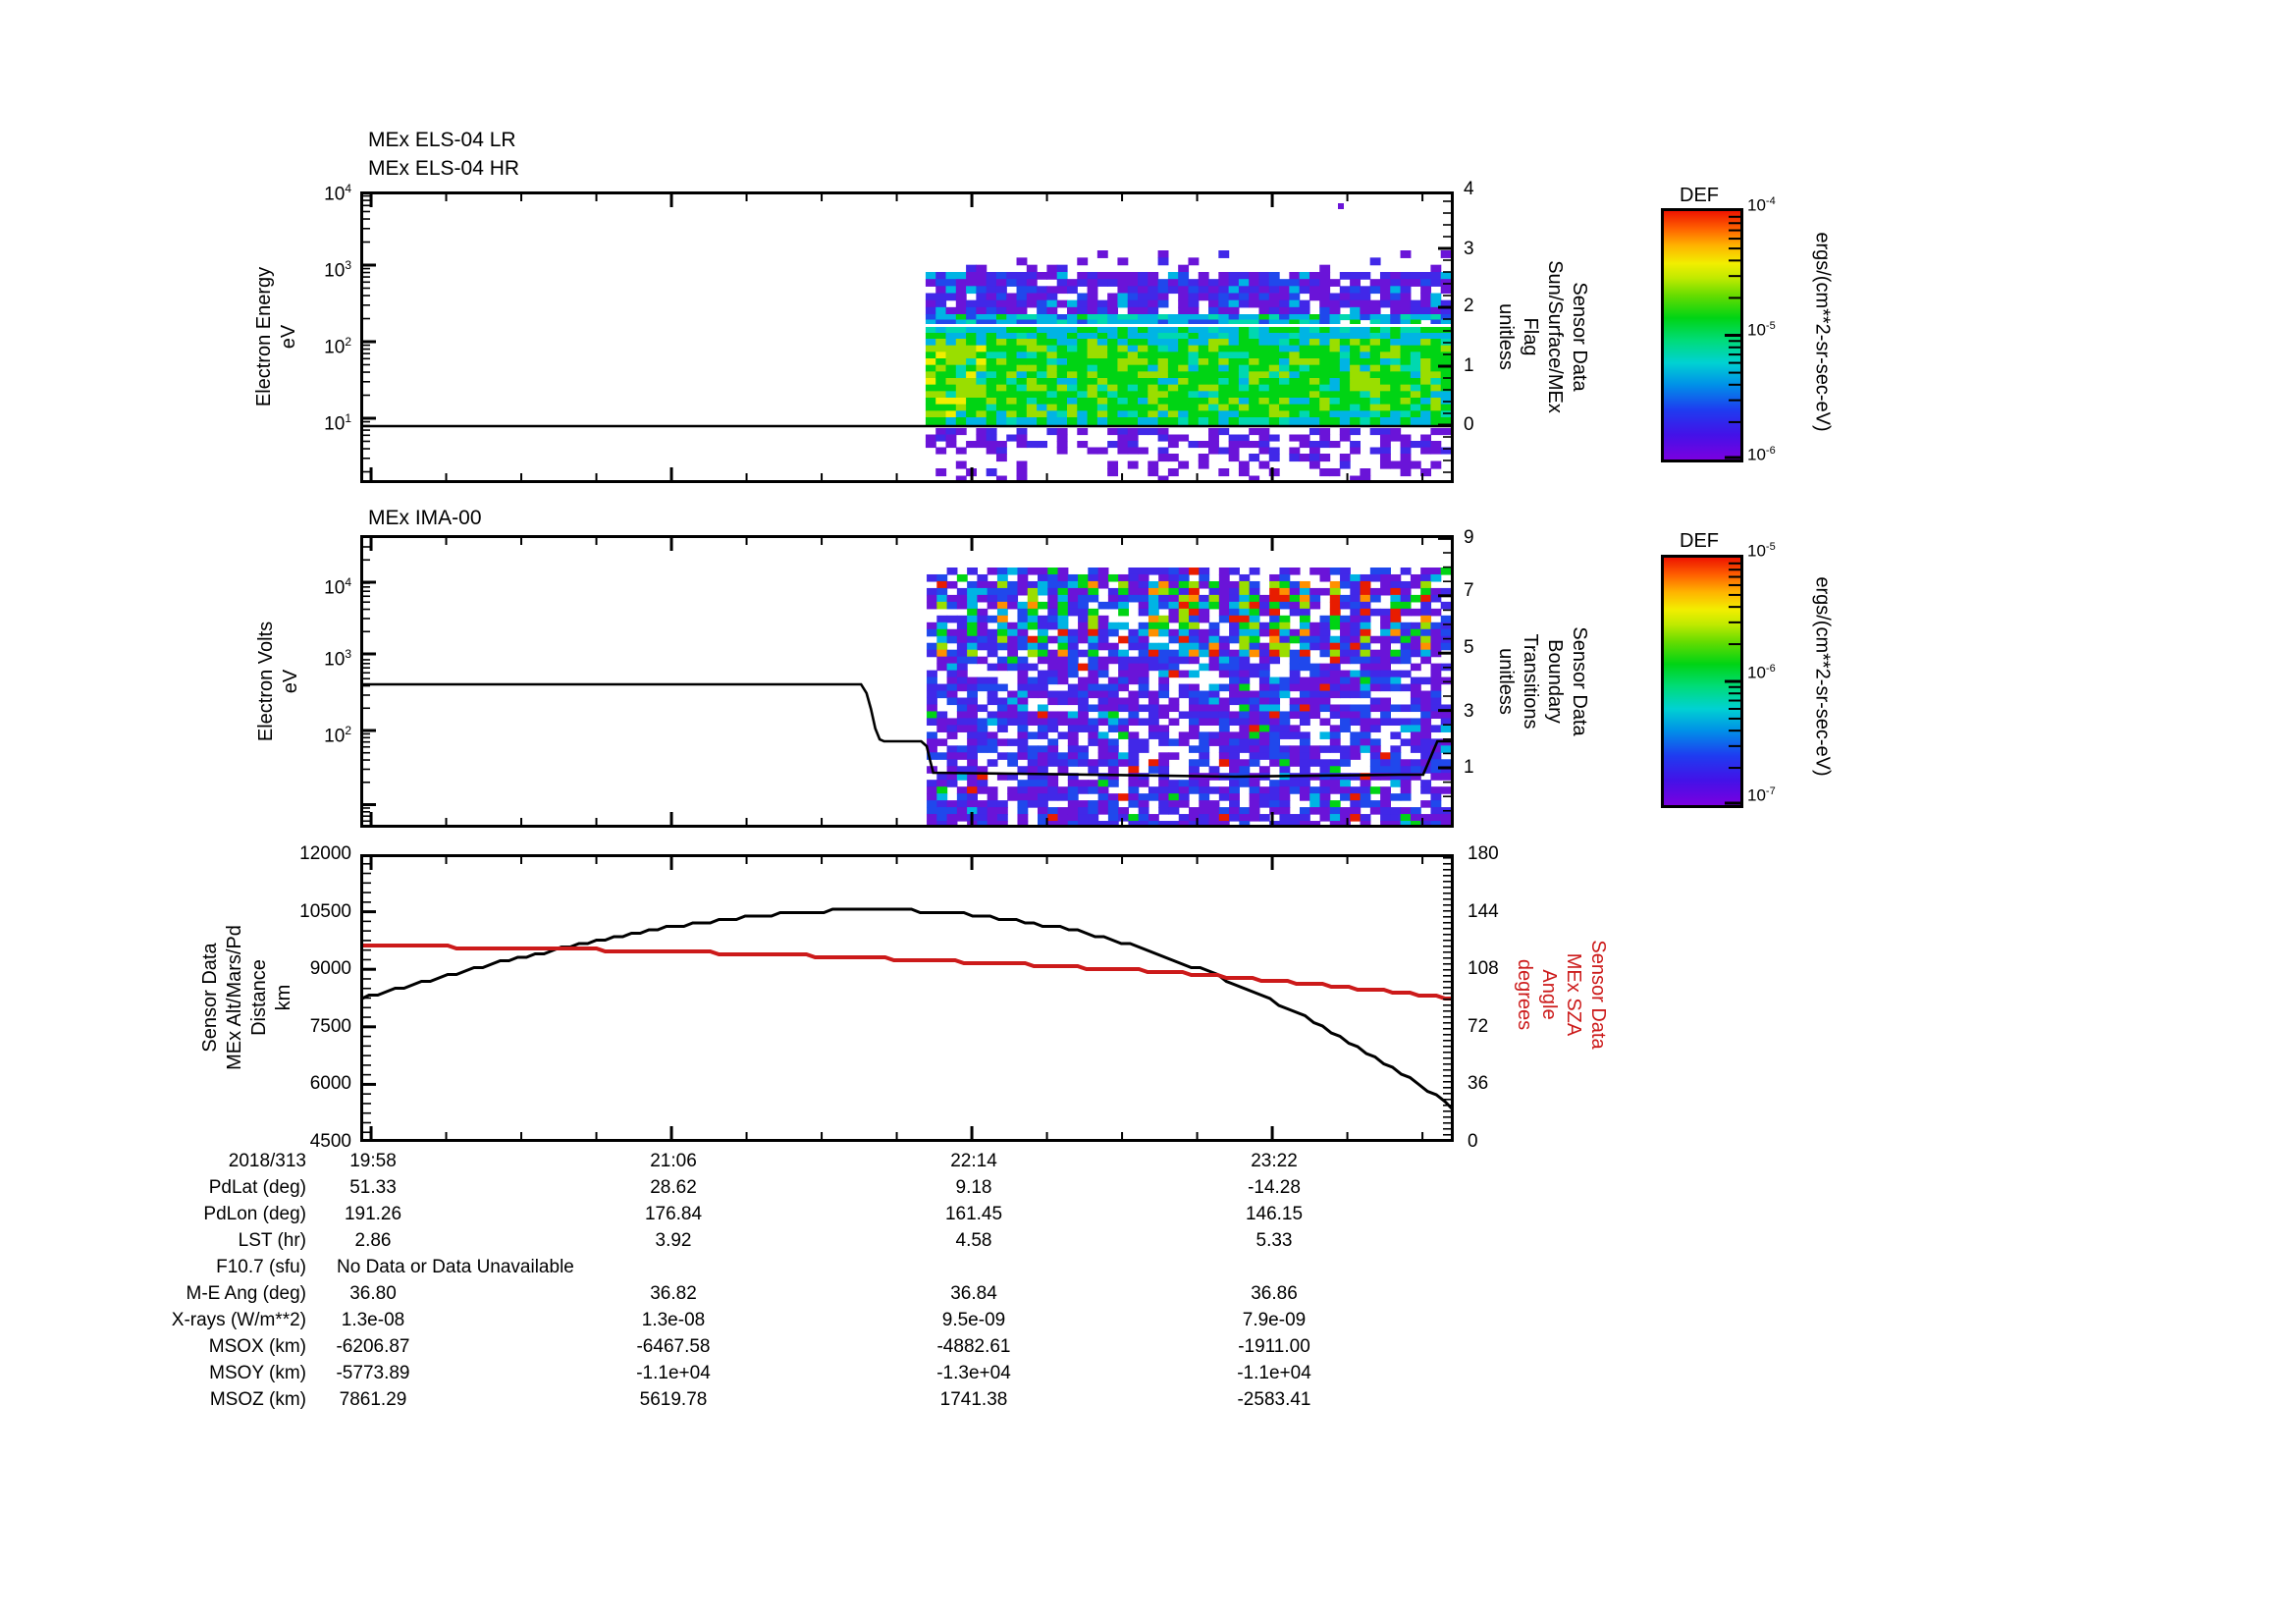  Describe the element at coordinates (1469, 189) in the screenshot. I see `els-right-tick-4: 4` at that location.